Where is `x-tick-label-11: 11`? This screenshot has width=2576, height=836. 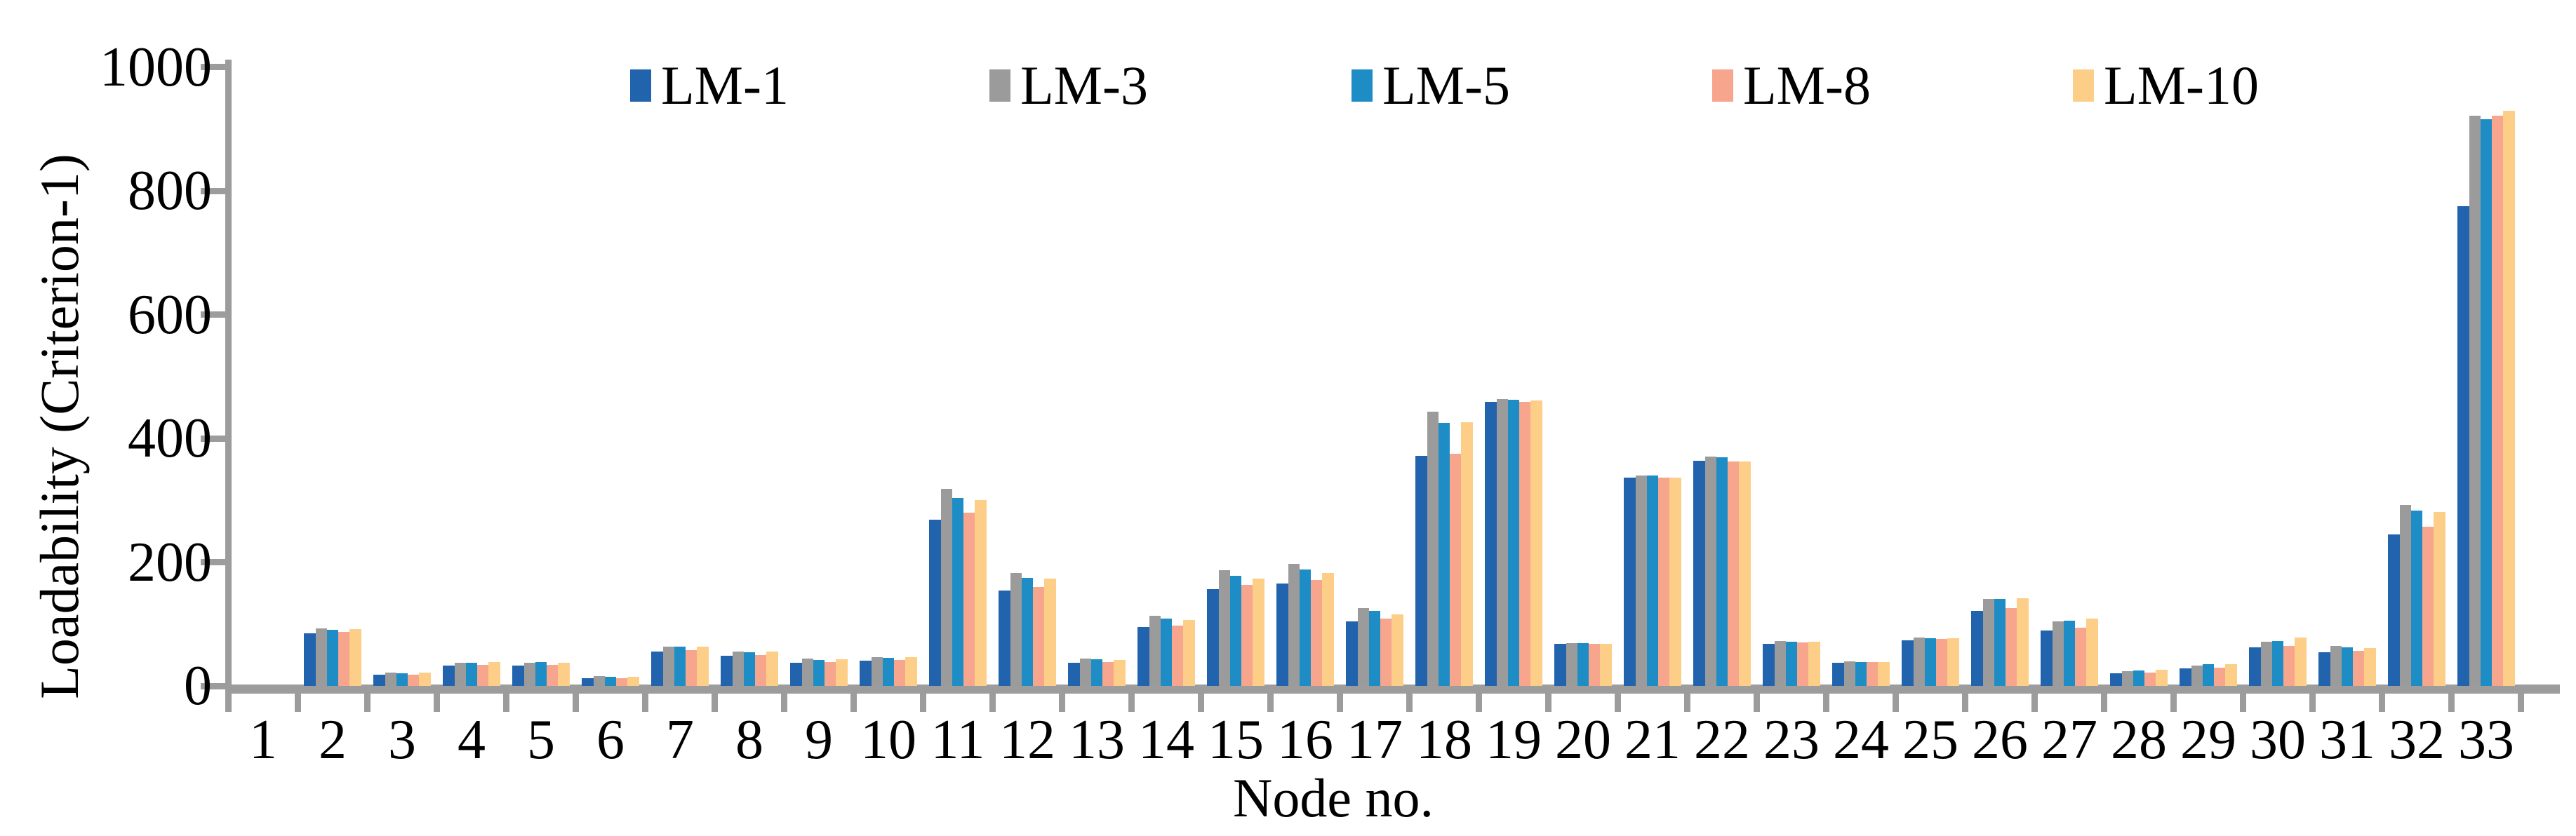 x-tick-label-11: 11 is located at coordinates (958, 740).